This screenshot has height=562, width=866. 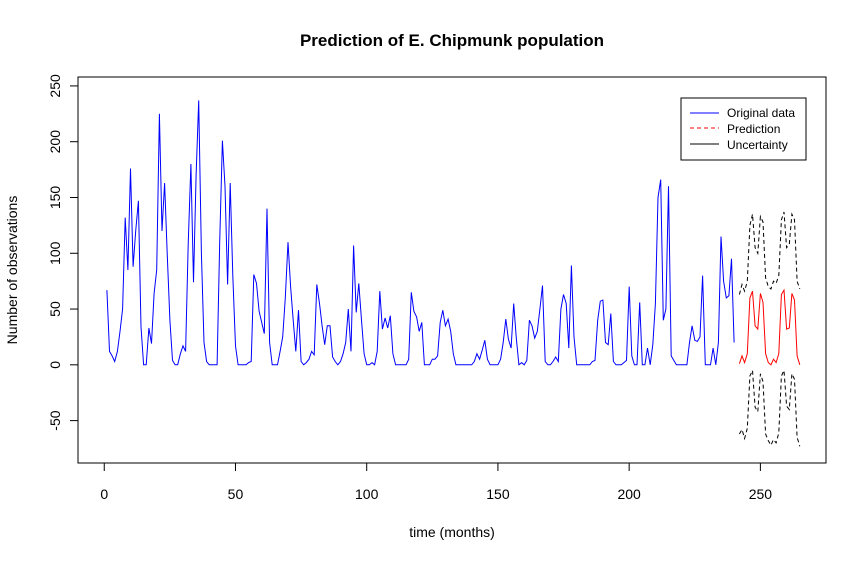 What do you see at coordinates (769, 407) in the screenshot?
I see `series-line-uncertainty_lower` at bounding box center [769, 407].